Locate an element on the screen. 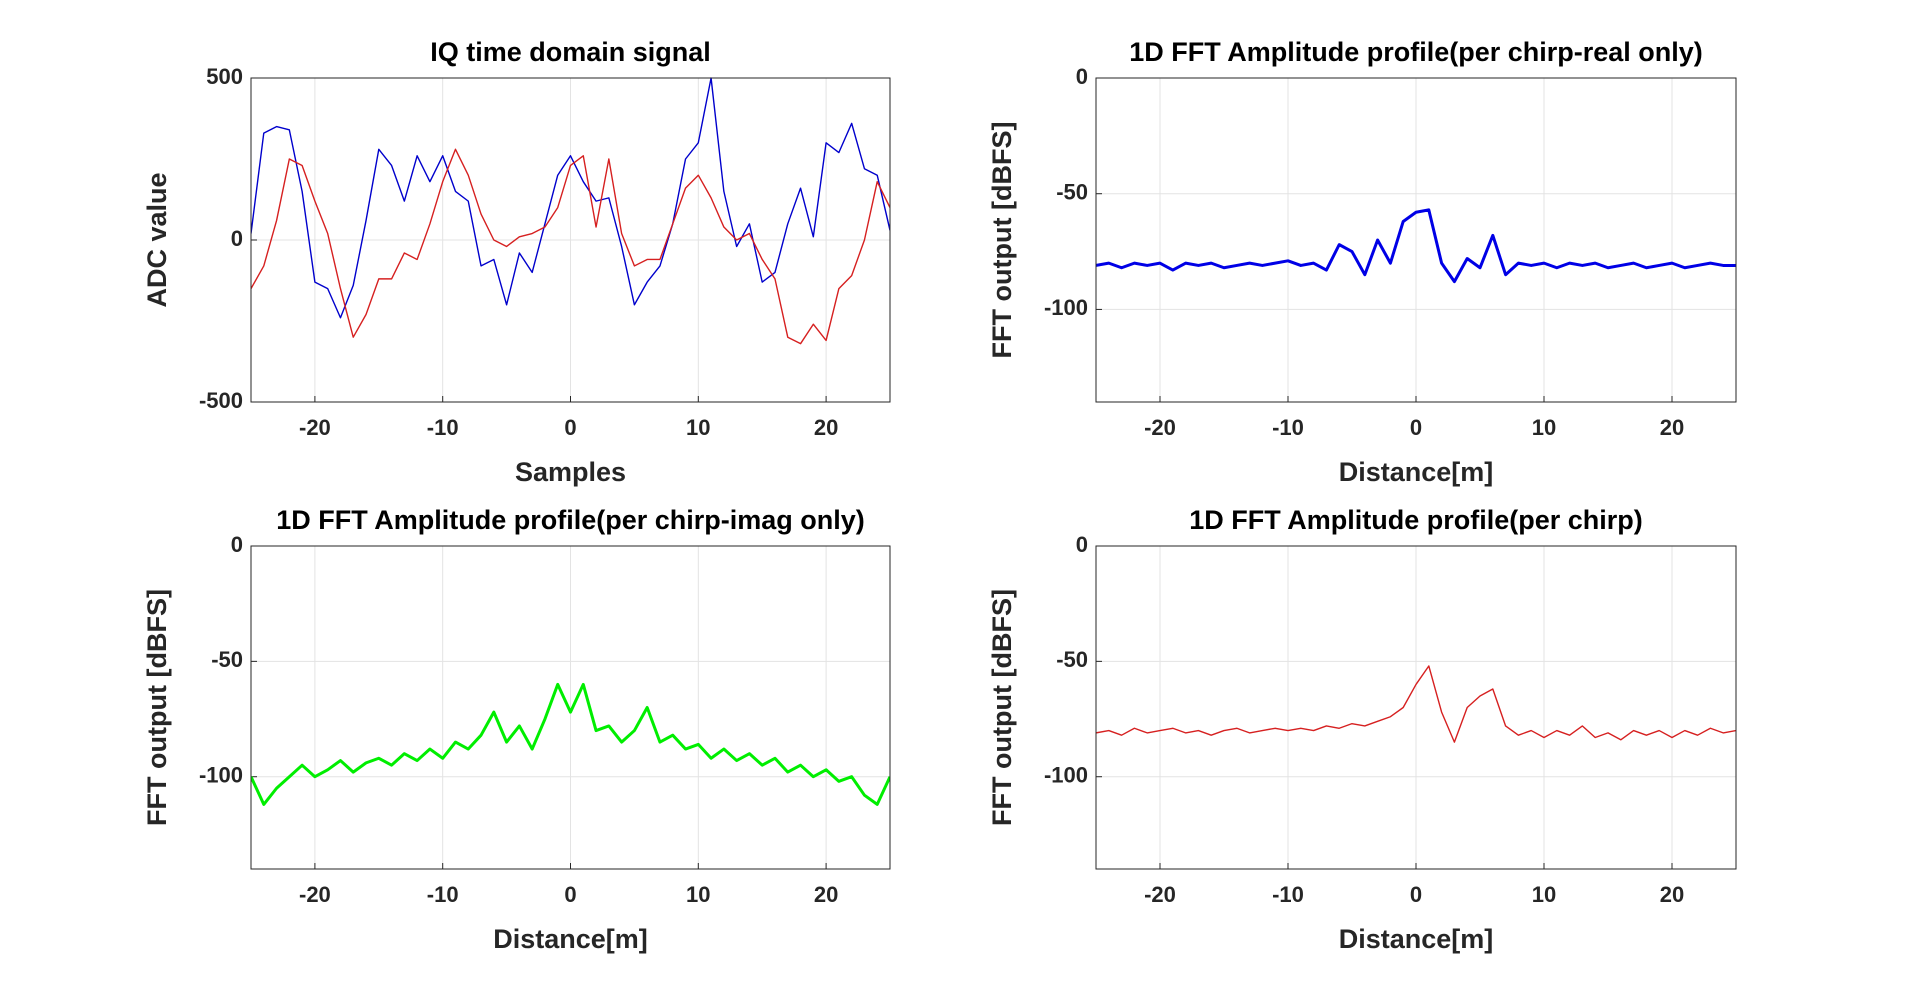 The image size is (1920, 986). x-axis-label: Samples is located at coordinates (570, 472).